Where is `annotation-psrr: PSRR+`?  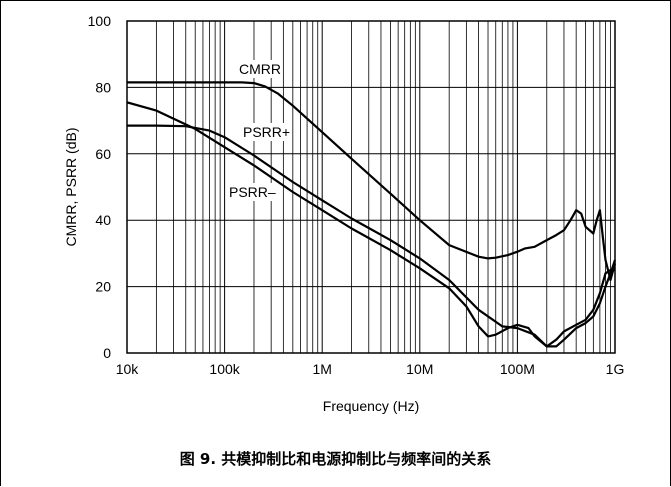
annotation-psrr: PSRR+ is located at coordinates (266, 132).